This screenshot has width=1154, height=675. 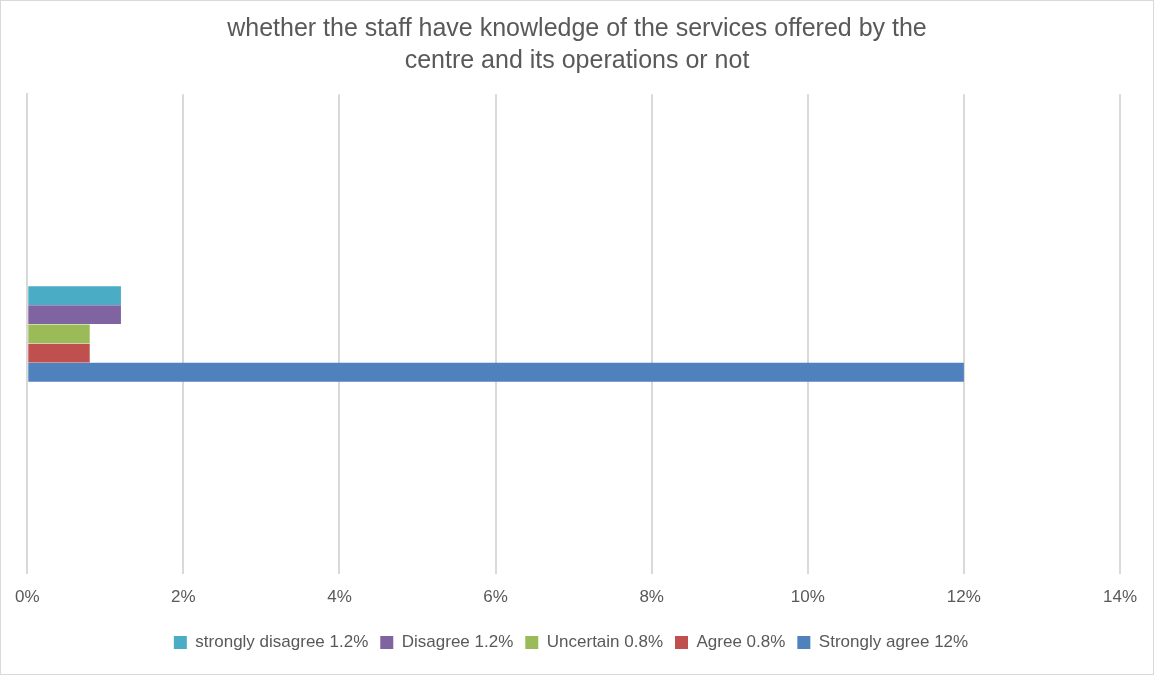 What do you see at coordinates (651, 597) in the screenshot?
I see `x-tick-label: 8%` at bounding box center [651, 597].